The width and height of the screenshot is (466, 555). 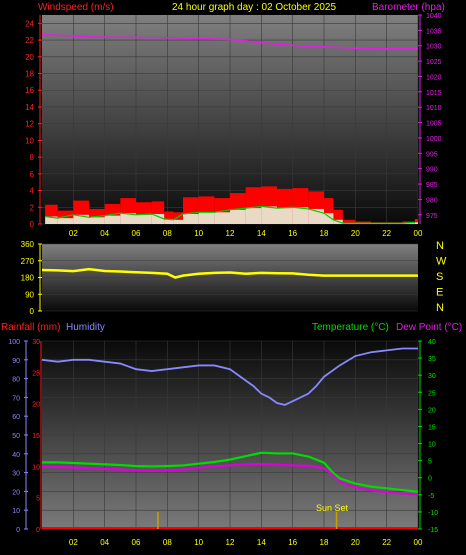 What do you see at coordinates (229, 41) in the screenshot?
I see `barometer-line` at bounding box center [229, 41].